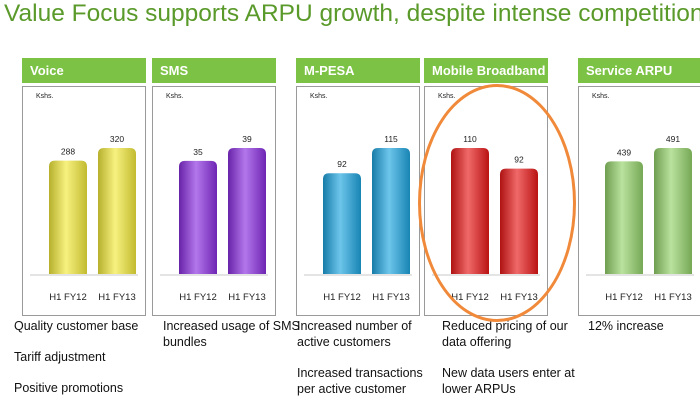 The width and height of the screenshot is (700, 420). I want to click on chart-panel: Mobile Broadband Kshs. 110 H1 FY12 92 H1 FY13, so click(486, 188).